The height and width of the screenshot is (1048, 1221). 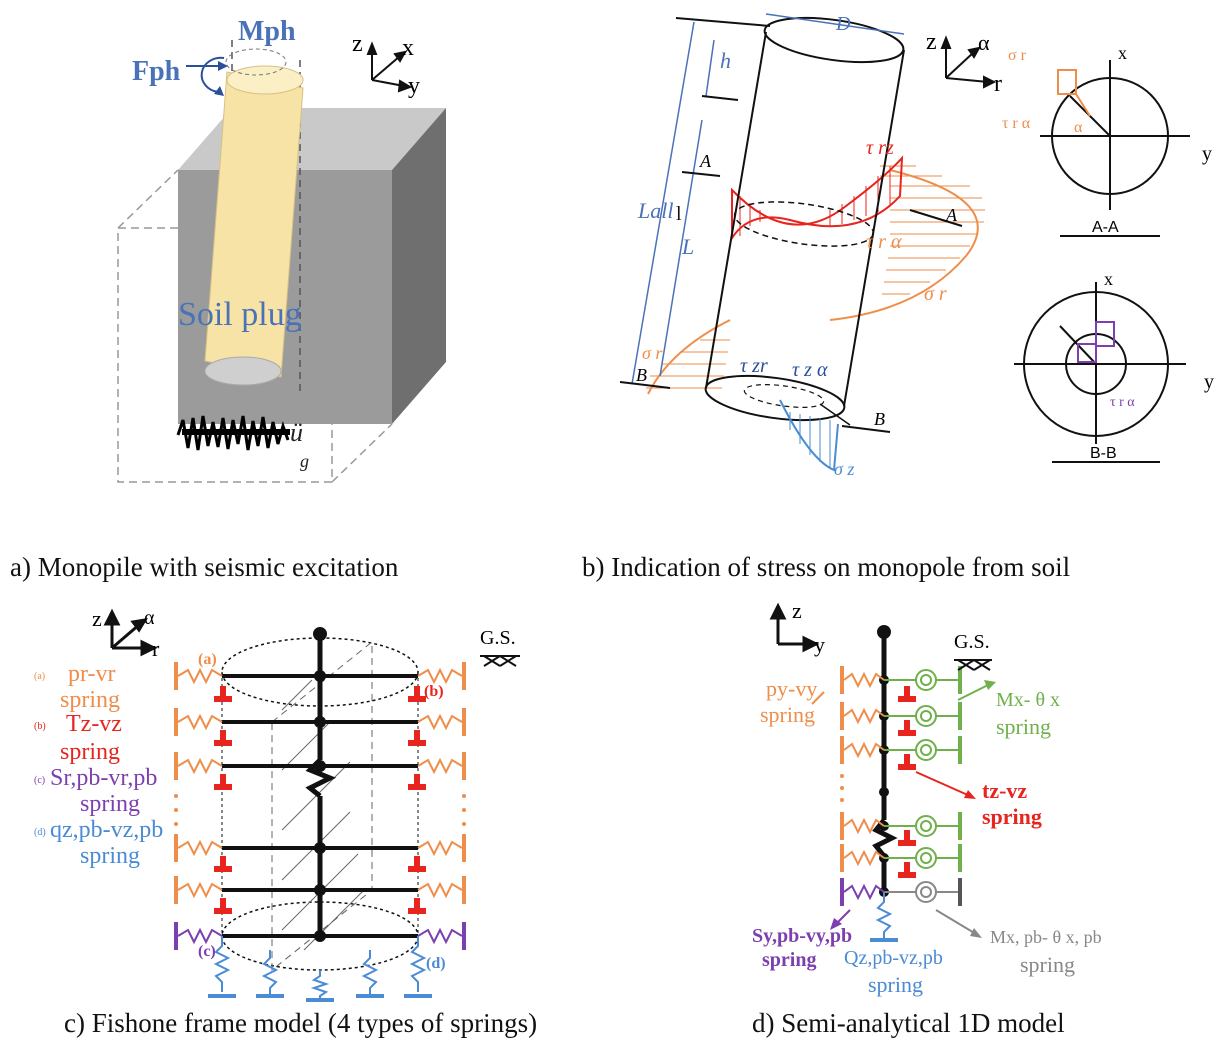 I want to click on legend-a-name: pr-vr, so click(x=92, y=674).